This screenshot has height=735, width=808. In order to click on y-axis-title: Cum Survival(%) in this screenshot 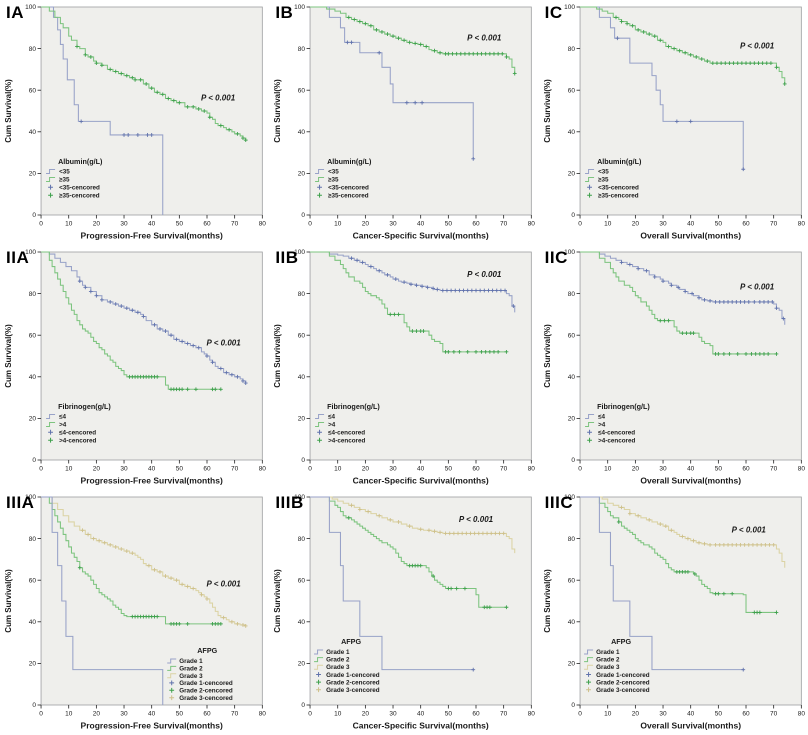, I will do `click(8, 111)`.